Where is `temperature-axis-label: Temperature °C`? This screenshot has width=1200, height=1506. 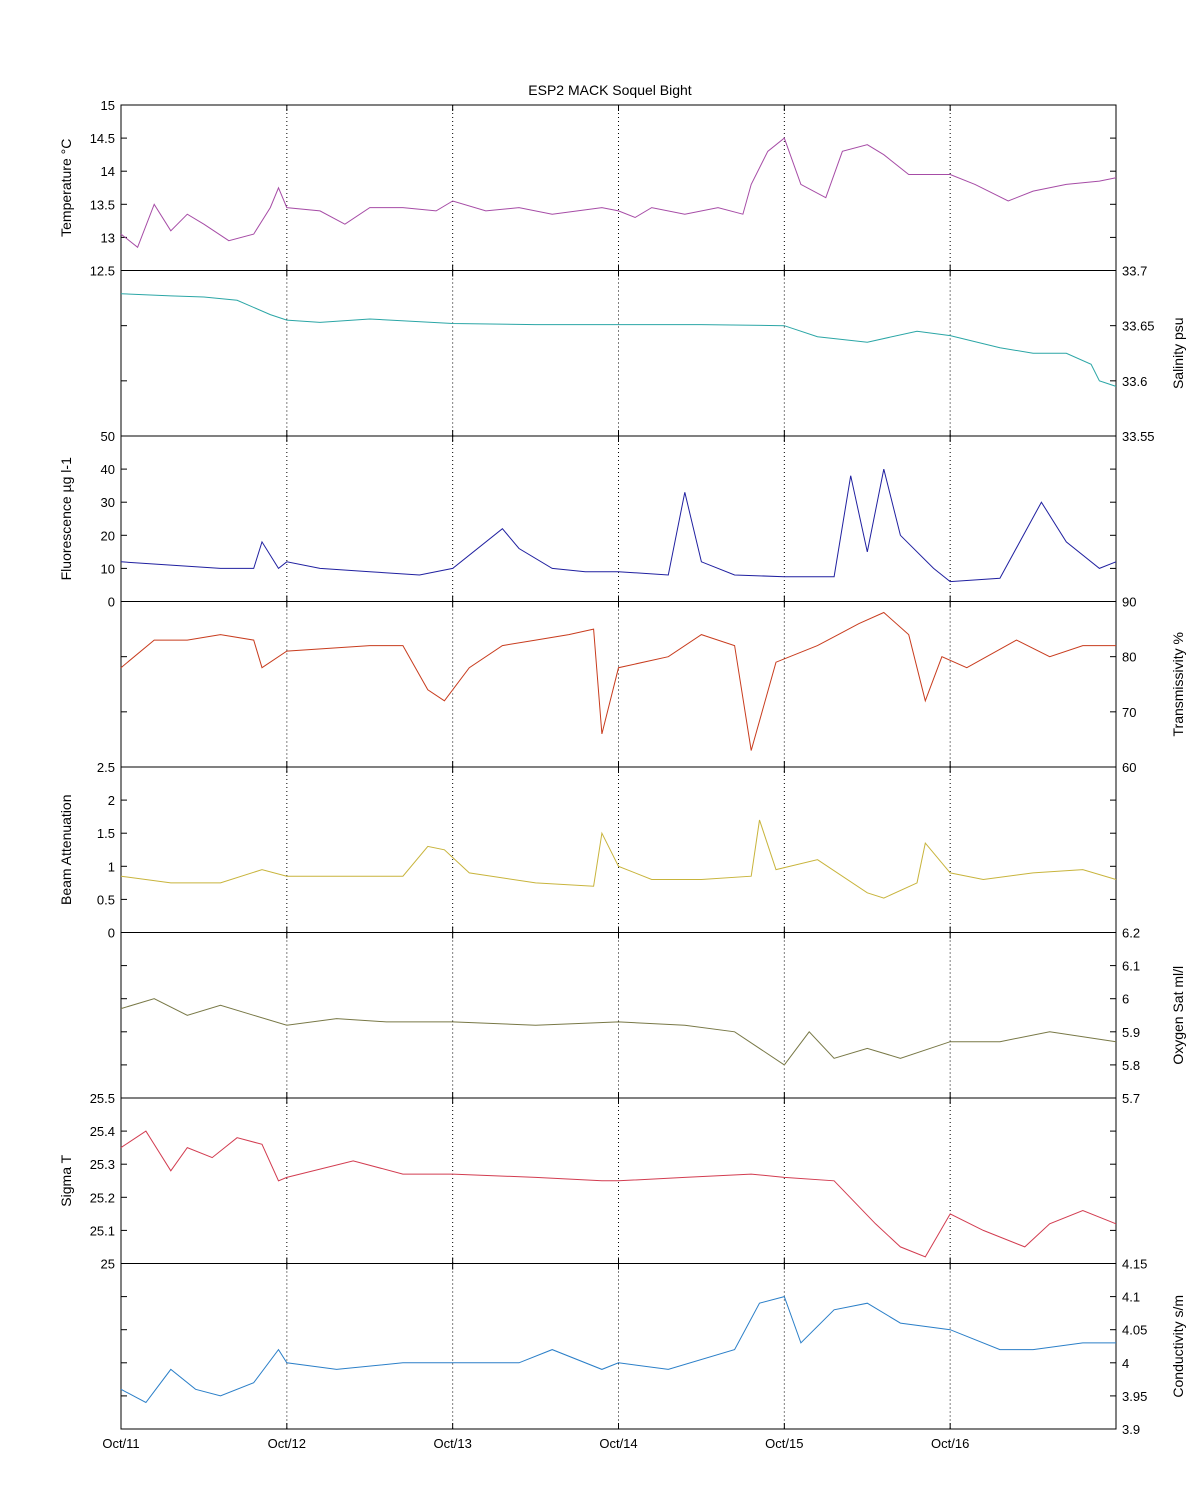
temperature-axis-label: Temperature °C is located at coordinates (66, 188).